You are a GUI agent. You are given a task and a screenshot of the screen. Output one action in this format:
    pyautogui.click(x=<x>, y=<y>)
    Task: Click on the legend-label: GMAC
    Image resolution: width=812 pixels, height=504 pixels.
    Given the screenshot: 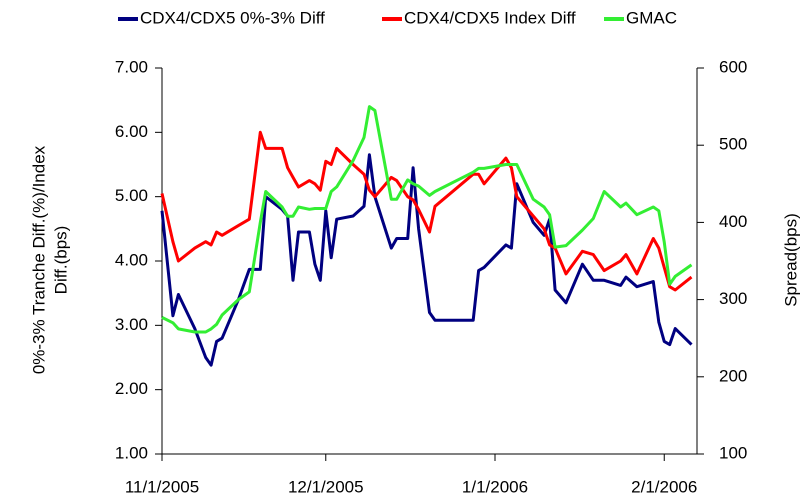 What is the action you would take?
    pyautogui.click(x=651, y=17)
    